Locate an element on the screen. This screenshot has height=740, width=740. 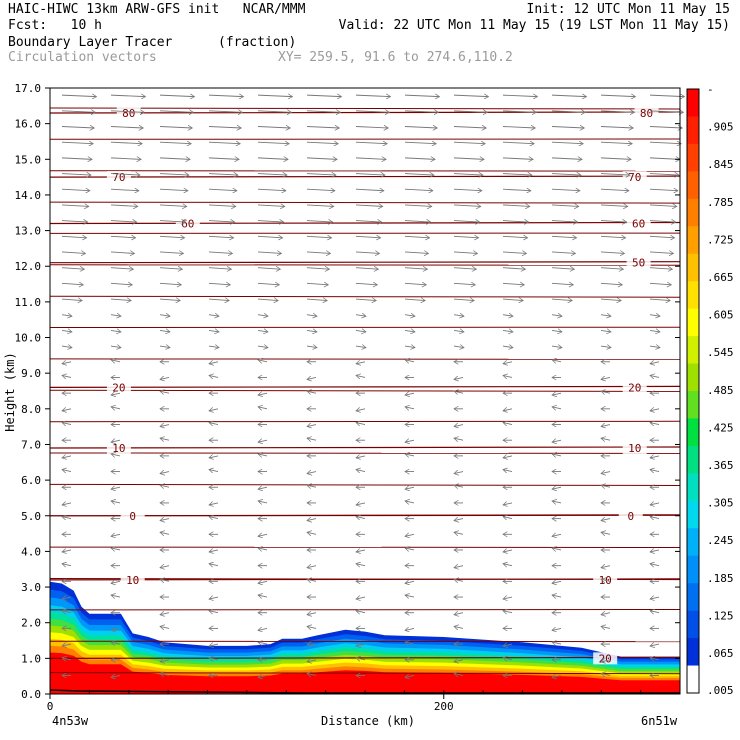
contour-label: 60 is located at coordinates (638, 223).